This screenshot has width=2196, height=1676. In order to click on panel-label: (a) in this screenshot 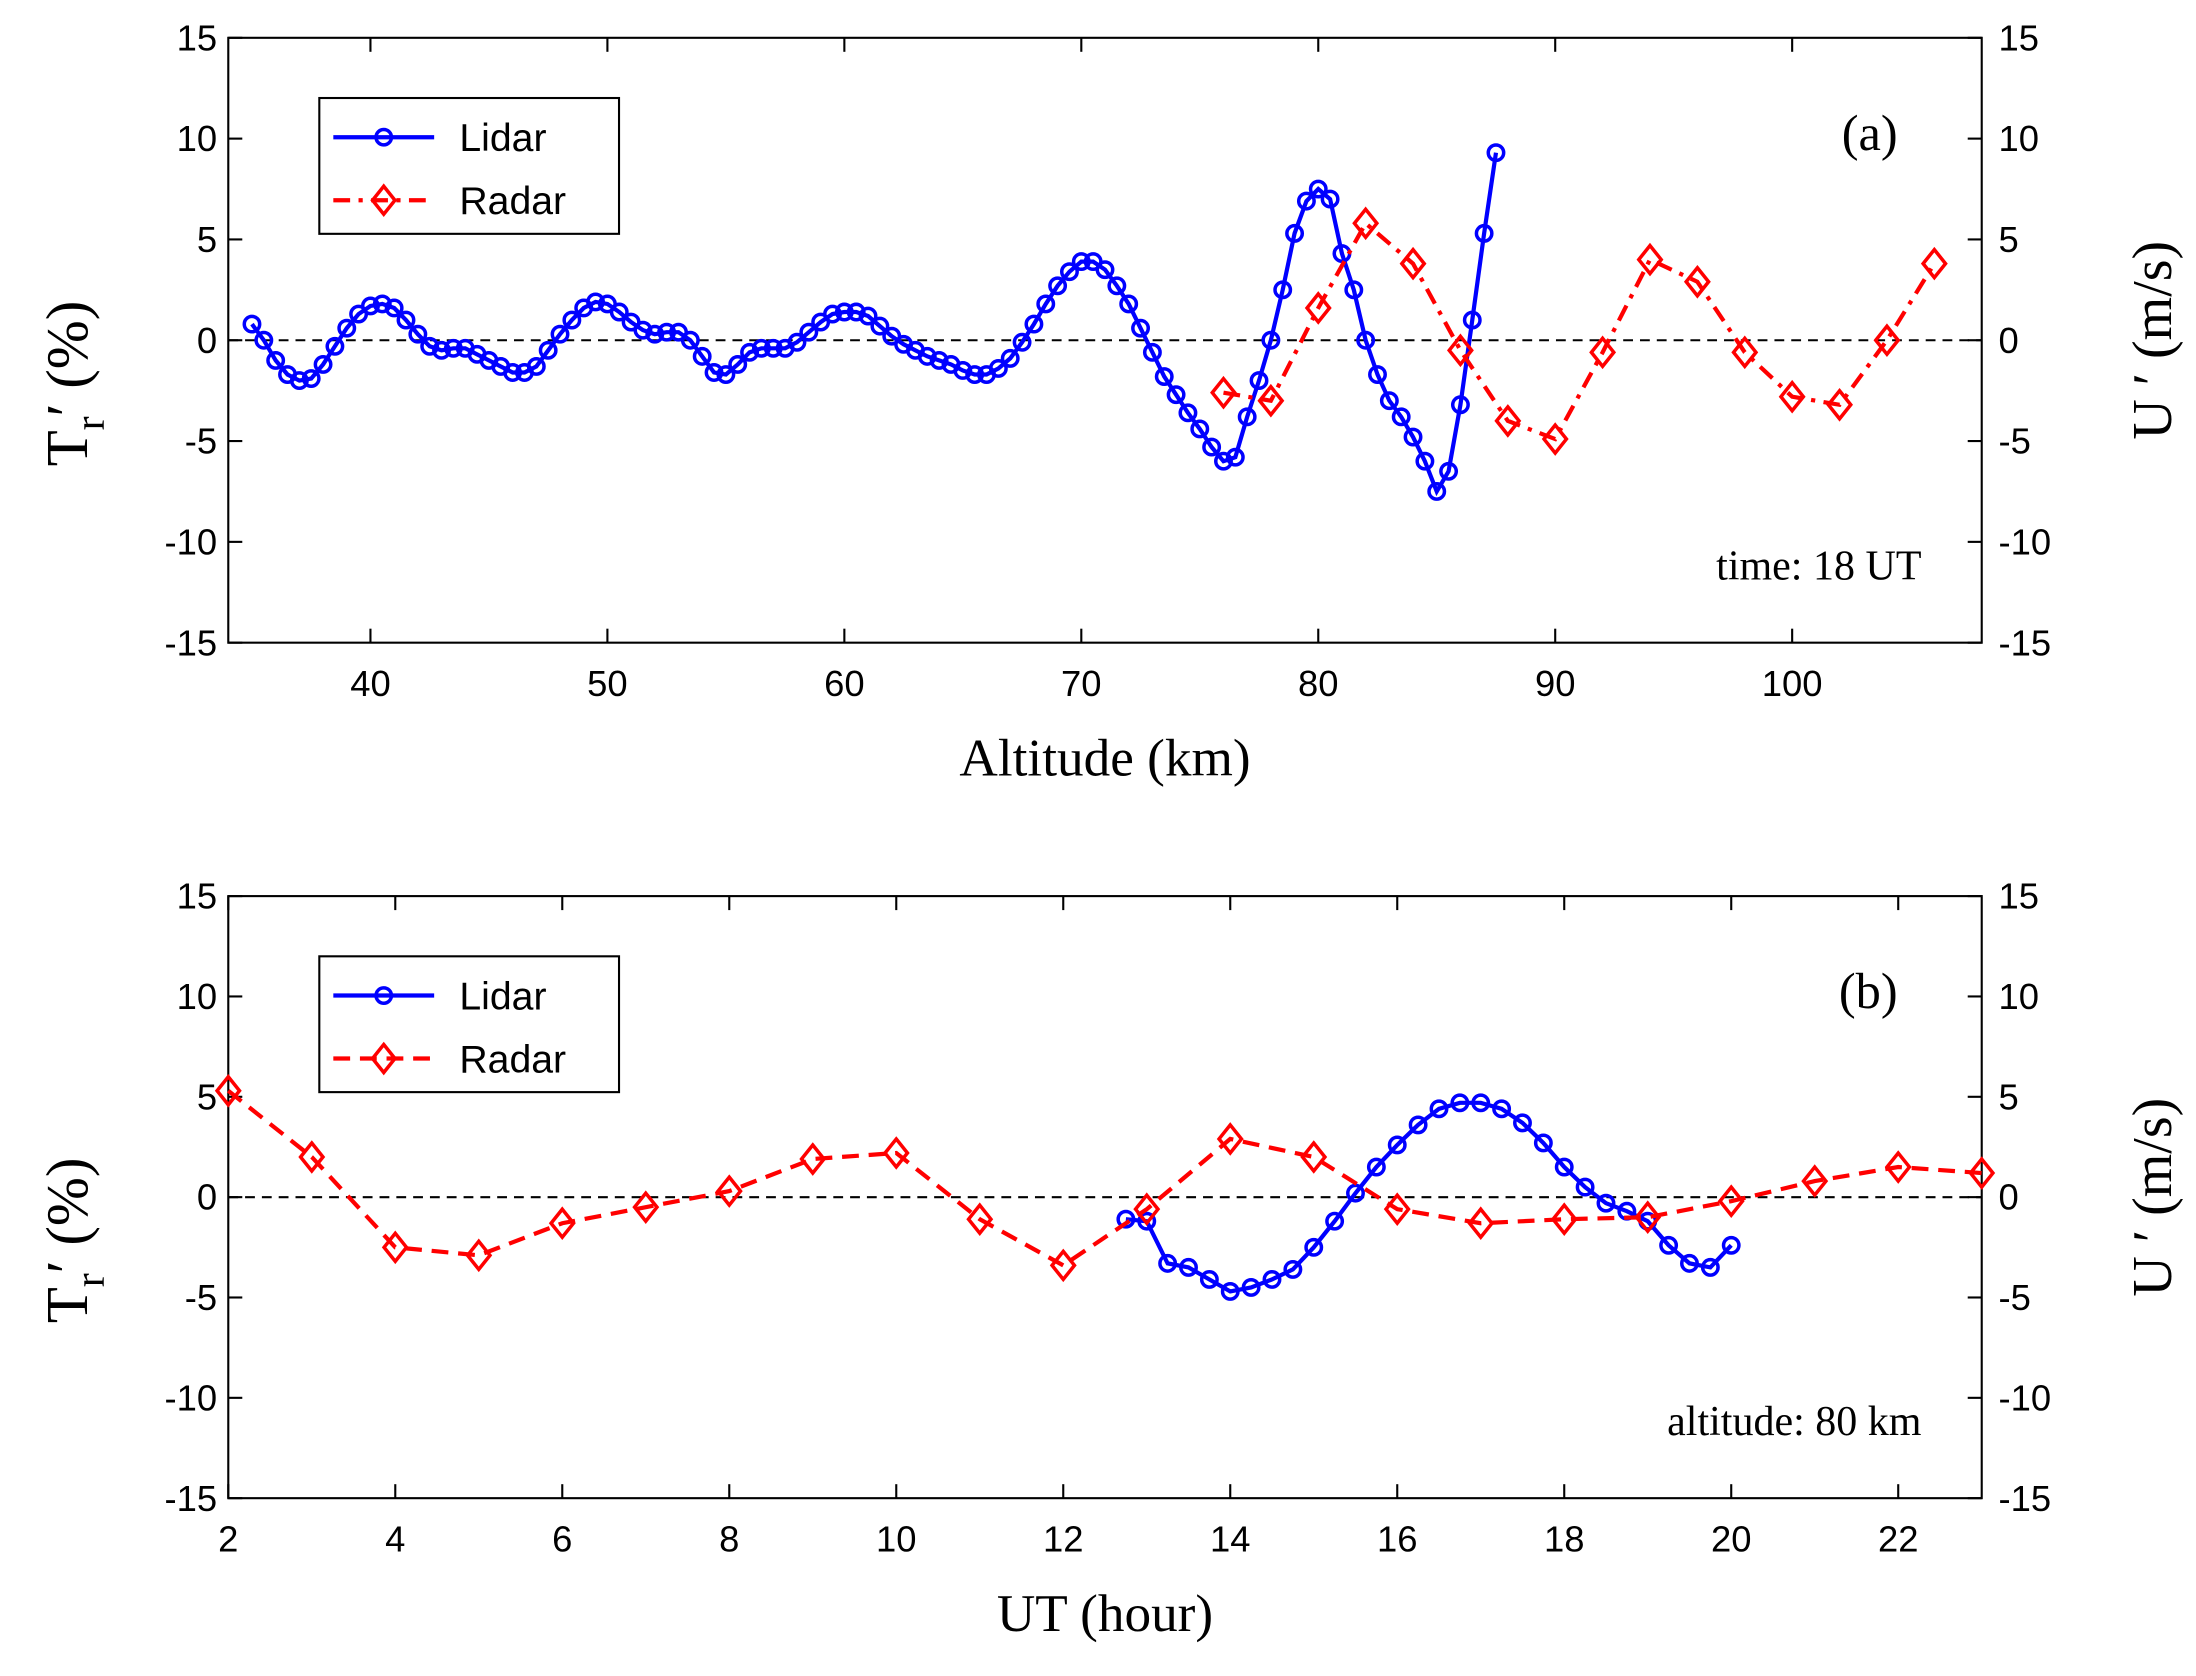, I will do `click(1870, 133)`.